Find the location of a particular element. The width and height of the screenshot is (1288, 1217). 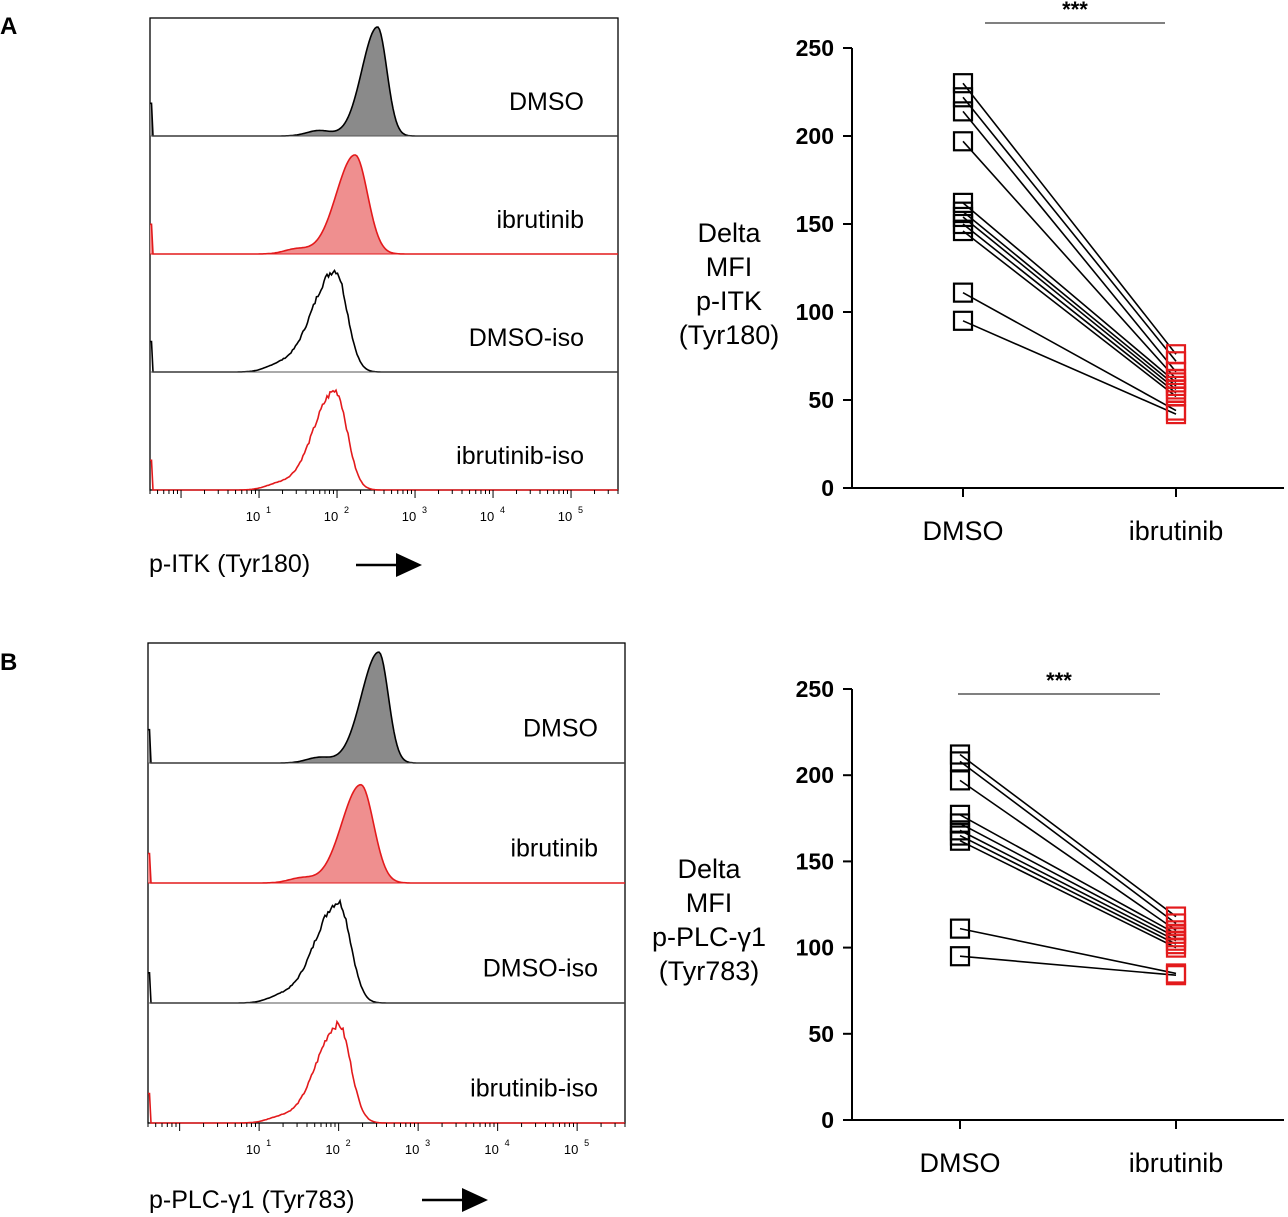

x-tick-label-0: 10 is located at coordinates (253, 516).